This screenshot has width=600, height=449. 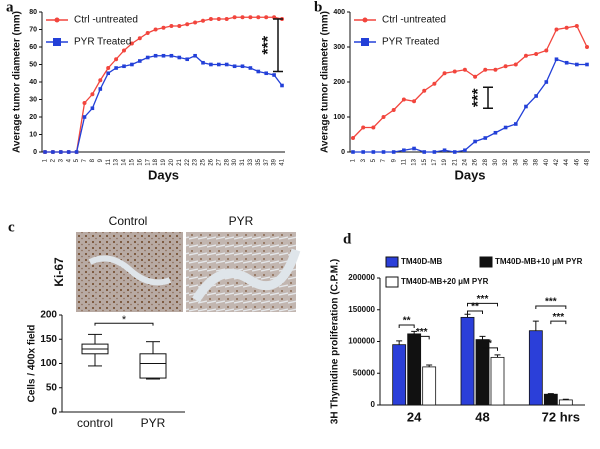 I want to click on y-tick-label: 200, so click(x=339, y=82).